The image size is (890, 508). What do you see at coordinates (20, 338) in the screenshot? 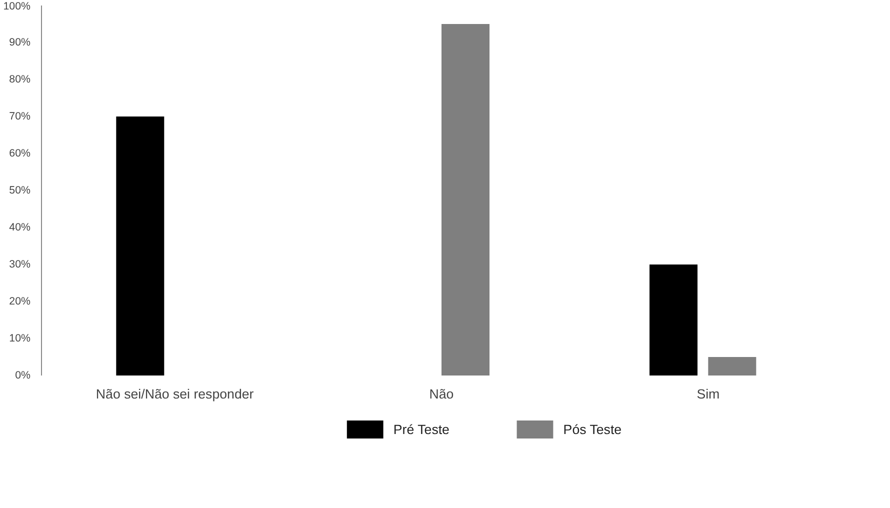
I see `y-tick-label: 10%` at bounding box center [20, 338].